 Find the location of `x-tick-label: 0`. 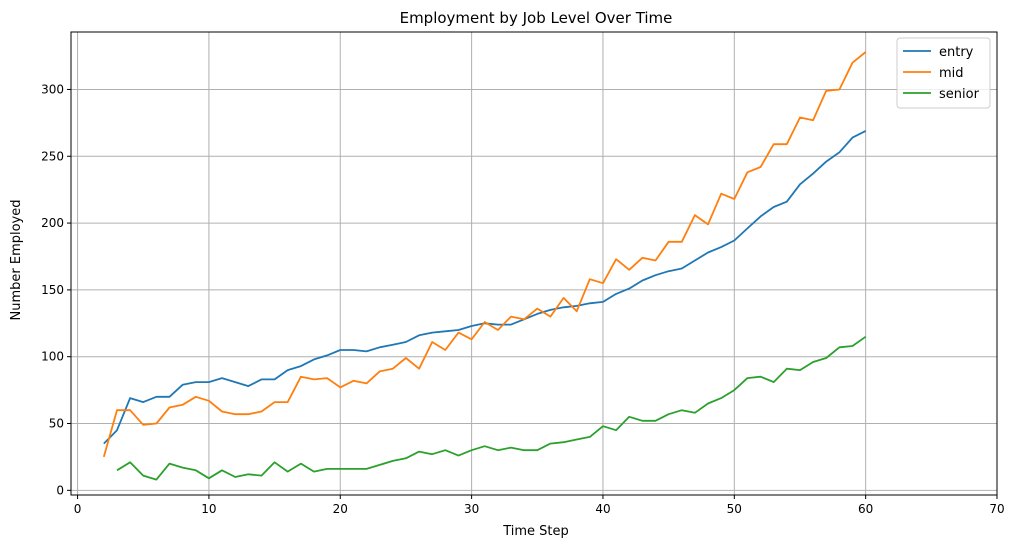

x-tick-label: 0 is located at coordinates (78, 509).